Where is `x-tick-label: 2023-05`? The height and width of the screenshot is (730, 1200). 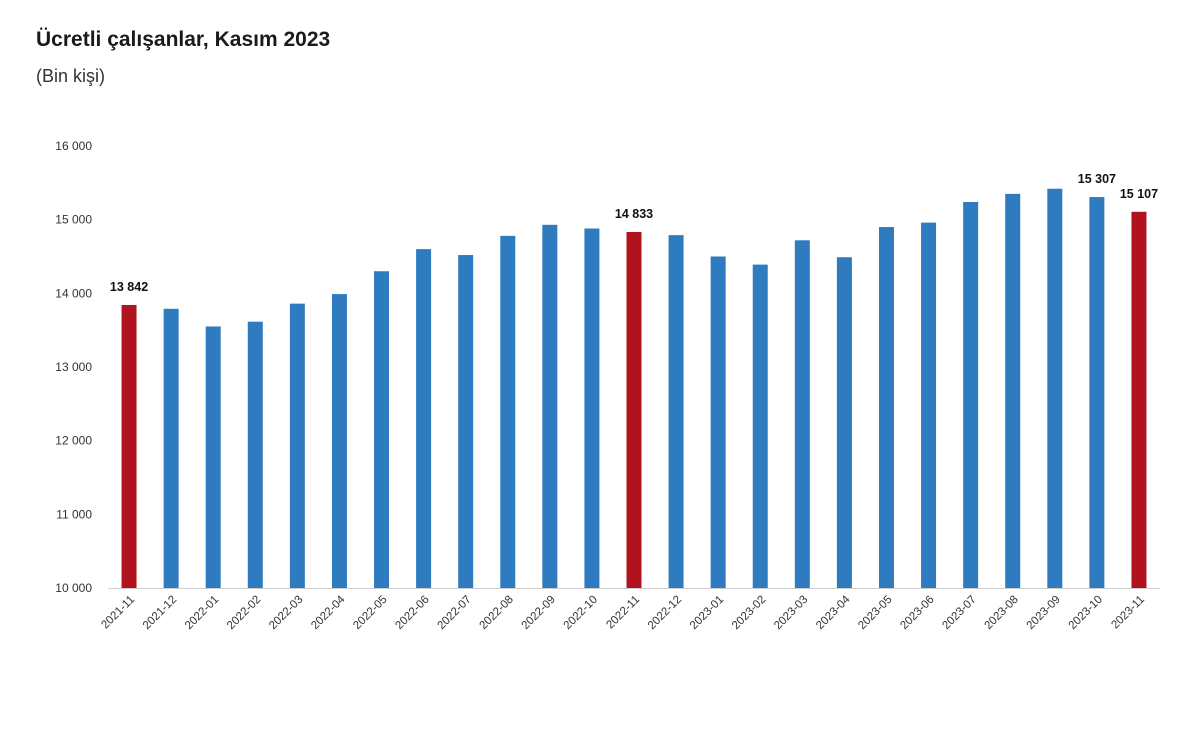
x-tick-label: 2023-05 is located at coordinates (875, 613).